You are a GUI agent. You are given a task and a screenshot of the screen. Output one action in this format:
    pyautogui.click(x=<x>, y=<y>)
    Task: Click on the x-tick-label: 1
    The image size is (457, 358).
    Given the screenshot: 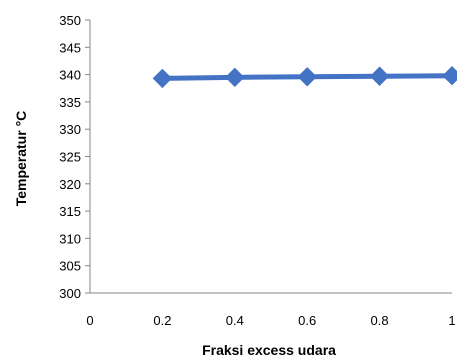 What is the action you would take?
    pyautogui.click(x=451, y=320)
    